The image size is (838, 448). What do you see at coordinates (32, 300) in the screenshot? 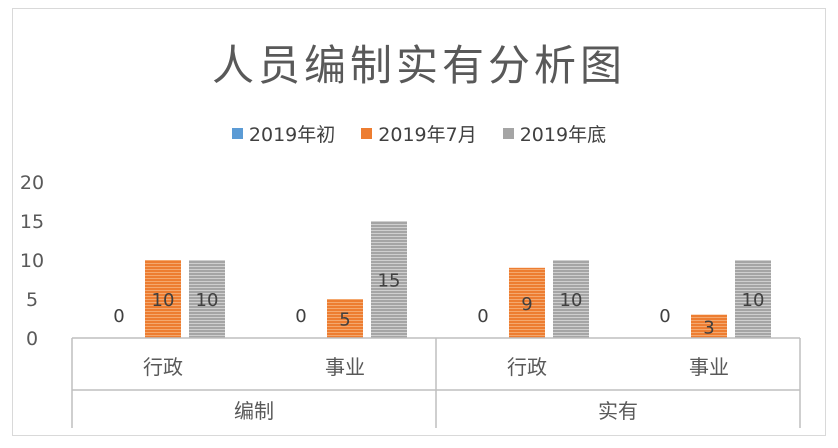
I see `y-tick-label-1: 5` at bounding box center [32, 300].